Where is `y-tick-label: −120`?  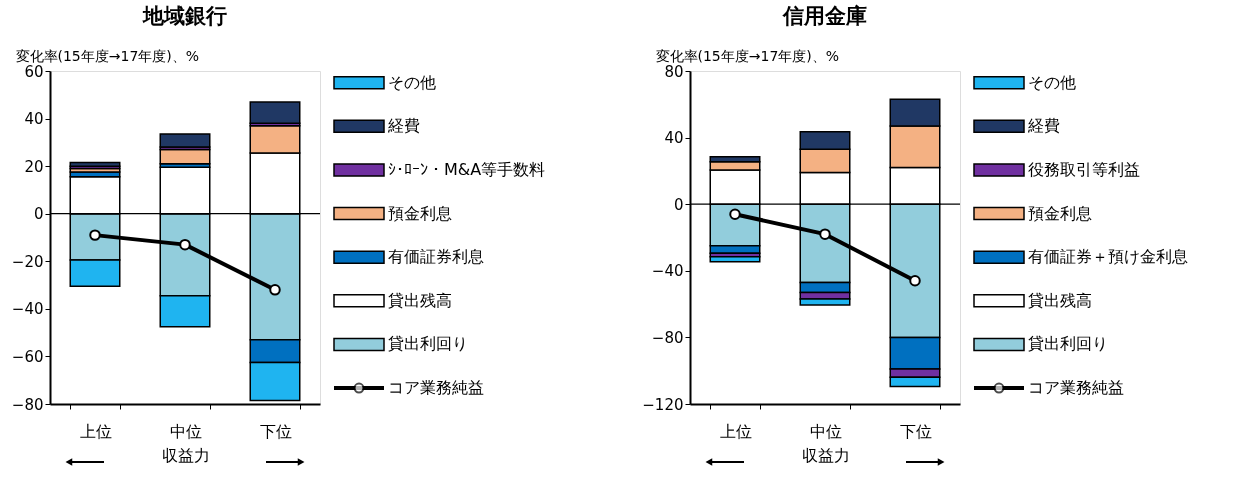
y-tick-label: −120 is located at coordinates (663, 404).